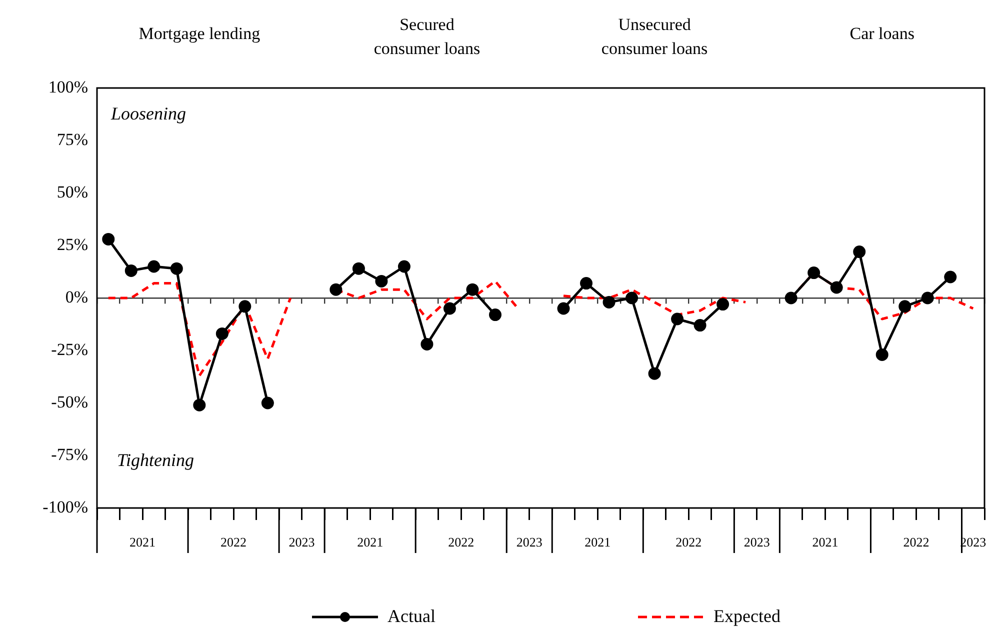  I want to click on y-tick-label: 100%, so click(68, 86).